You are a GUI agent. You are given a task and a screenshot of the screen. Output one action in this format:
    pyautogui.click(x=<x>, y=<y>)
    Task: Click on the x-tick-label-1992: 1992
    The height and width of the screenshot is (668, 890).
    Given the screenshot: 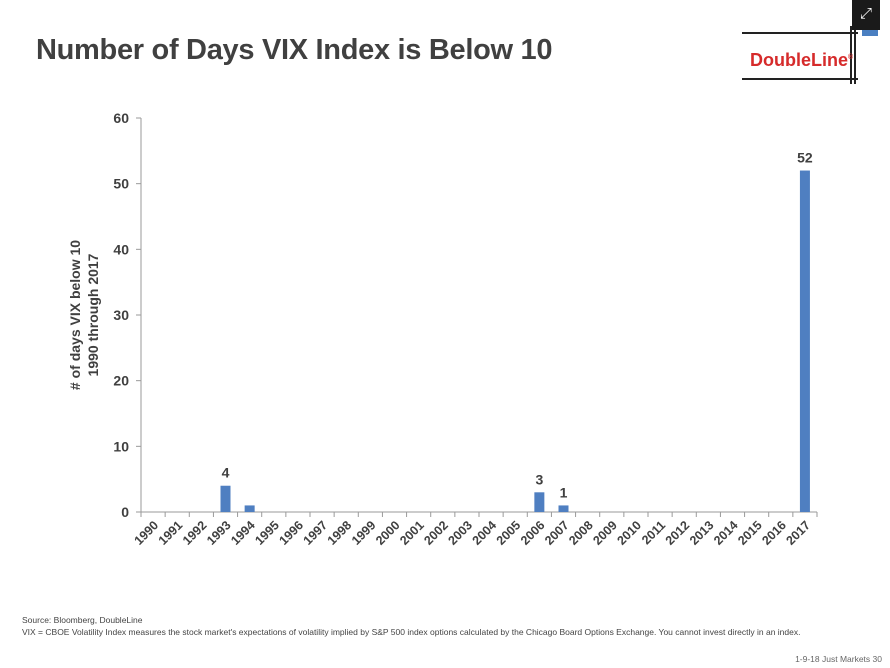 What is the action you would take?
    pyautogui.click(x=195, y=533)
    